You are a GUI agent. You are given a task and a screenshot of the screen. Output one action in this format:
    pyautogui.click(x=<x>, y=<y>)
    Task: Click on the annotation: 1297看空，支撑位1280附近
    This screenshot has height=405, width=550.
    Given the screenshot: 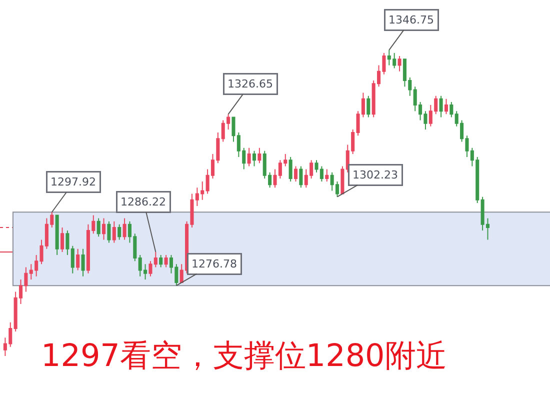 What is the action you would take?
    pyautogui.click(x=244, y=356)
    